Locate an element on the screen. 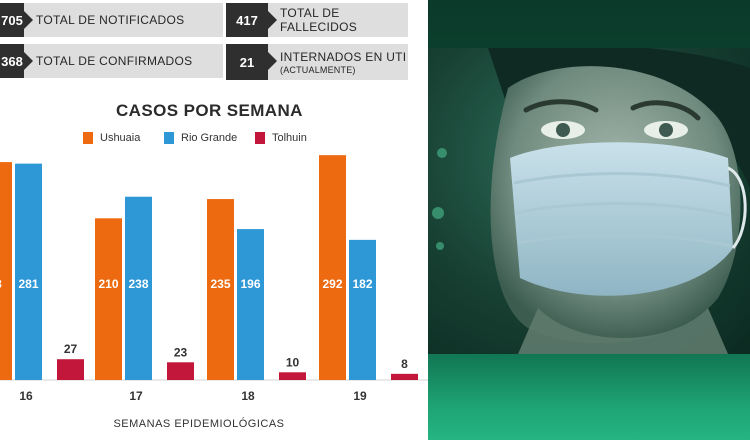 This screenshot has height=440, width=750. x-axis-label: SEMANAS EPIDEMIOLÓGICAS is located at coordinates (198, 423).